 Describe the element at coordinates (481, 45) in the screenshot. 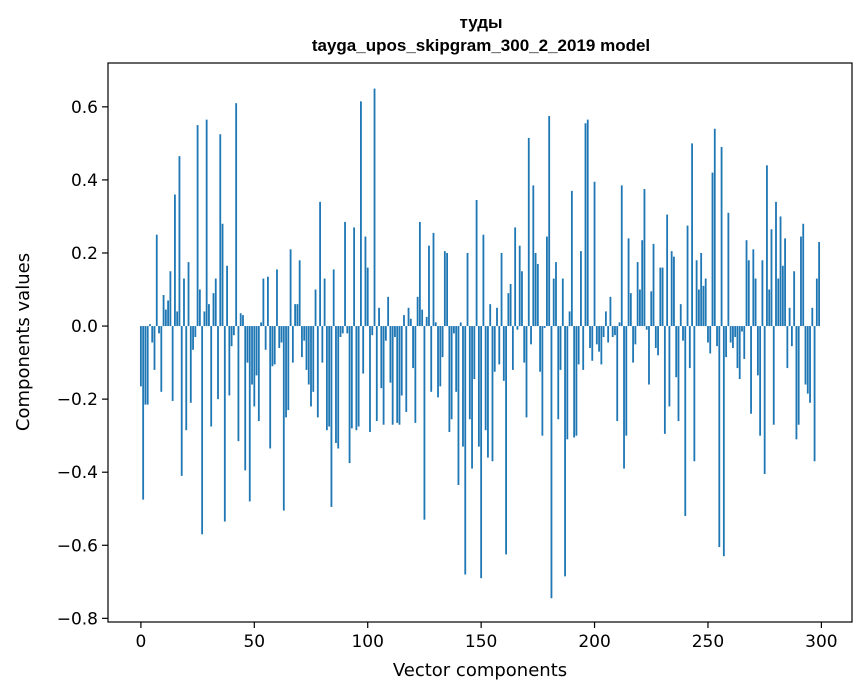

I see `chart-subtitle: tayga_upos_skipgram_300_2_2019 model` at that location.